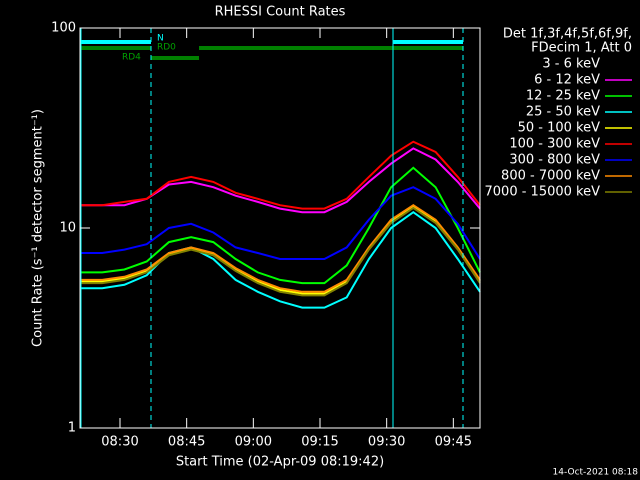  Describe the element at coordinates (554, 160) in the screenshot. I see `legend-label: 300 - 800 keV` at that location.